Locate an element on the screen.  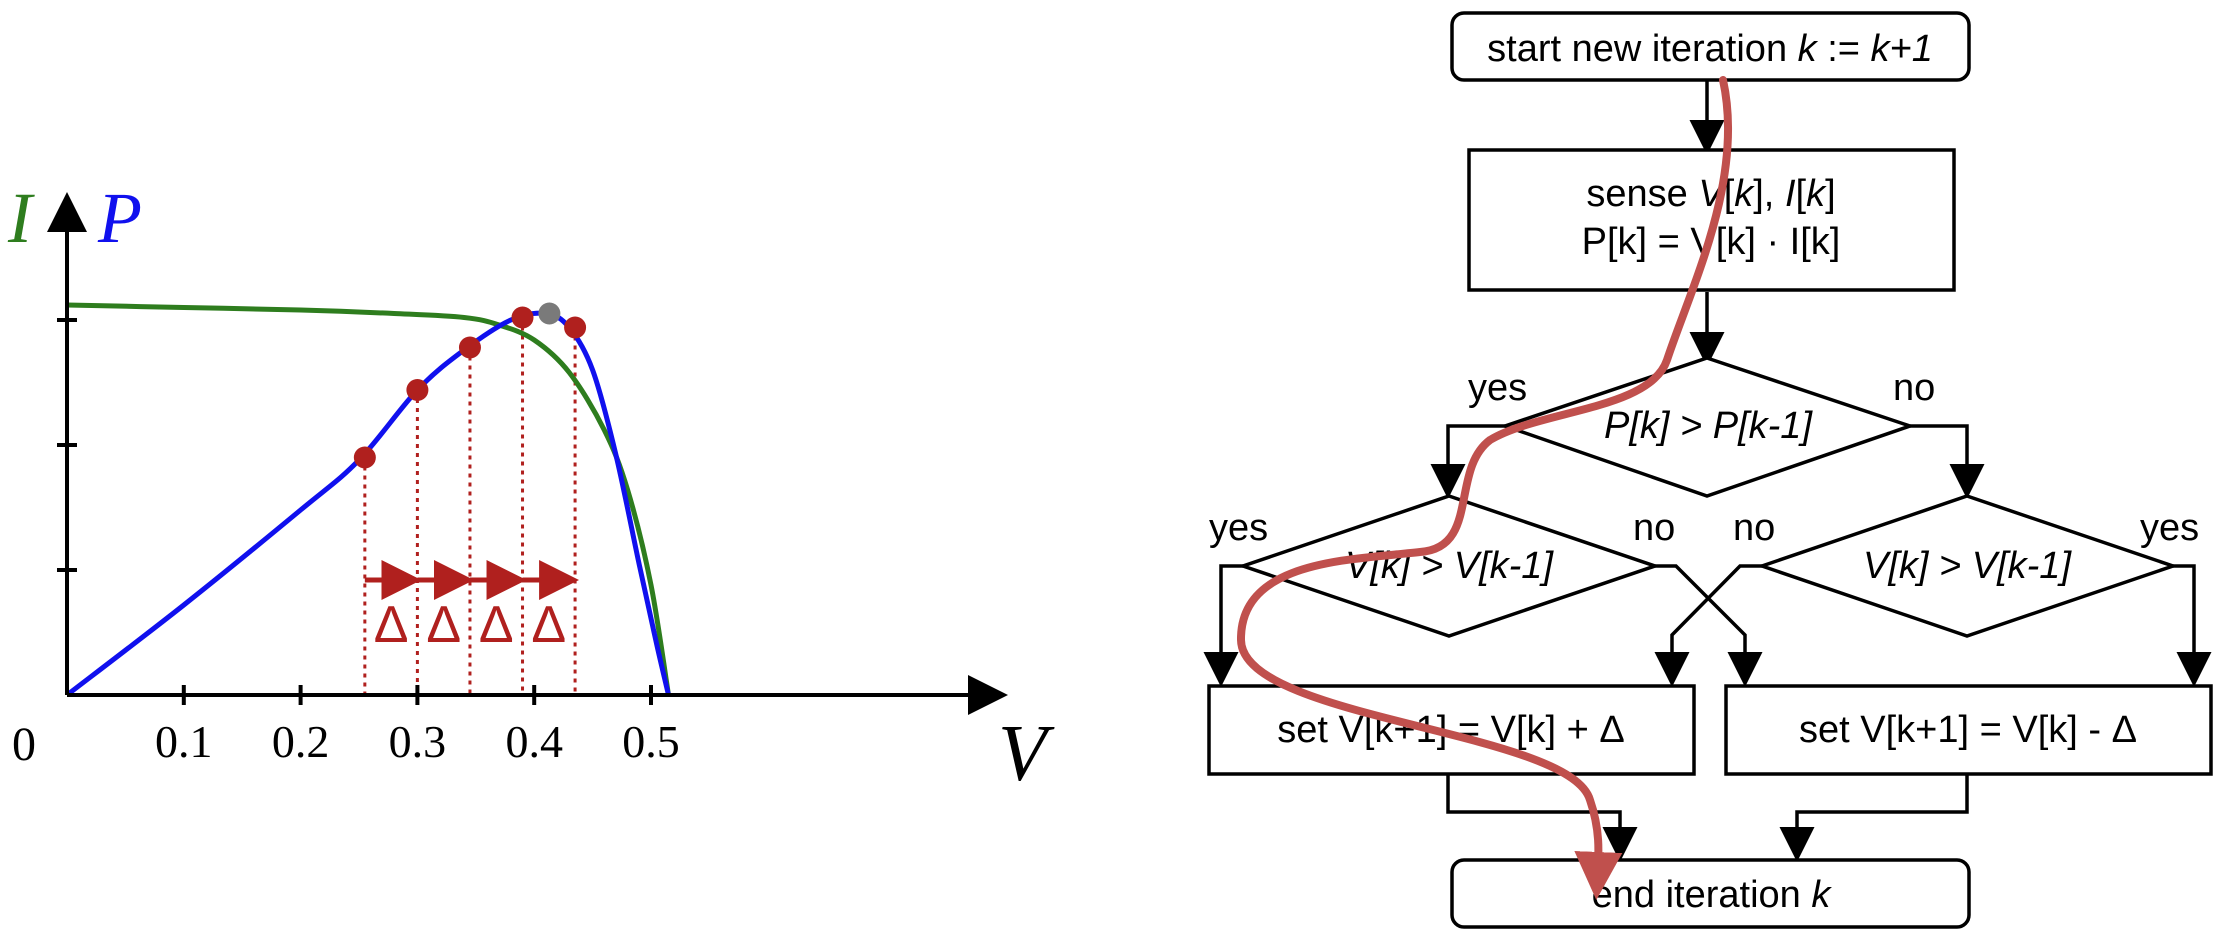
current-curve is located at coordinates (368, 499).